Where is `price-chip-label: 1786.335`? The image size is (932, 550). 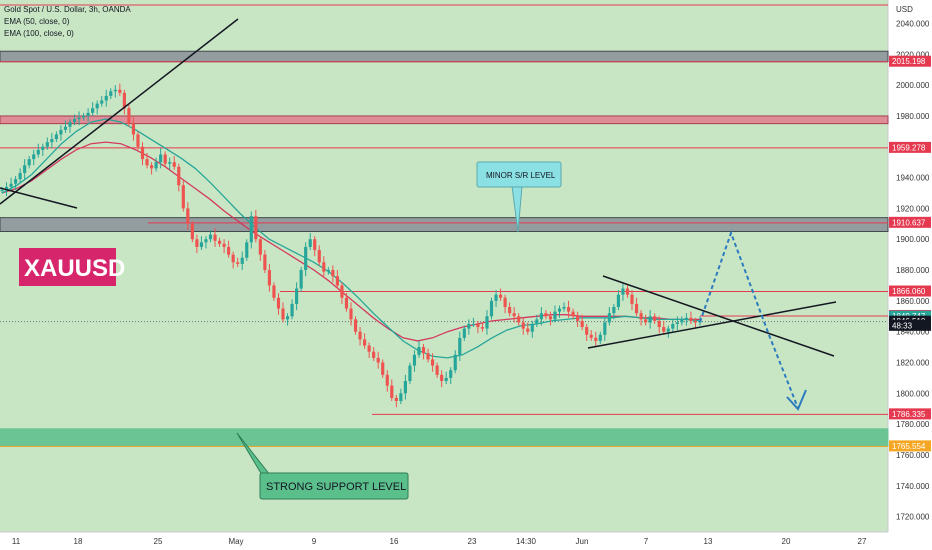 price-chip-label: 1786.335 is located at coordinates (909, 414).